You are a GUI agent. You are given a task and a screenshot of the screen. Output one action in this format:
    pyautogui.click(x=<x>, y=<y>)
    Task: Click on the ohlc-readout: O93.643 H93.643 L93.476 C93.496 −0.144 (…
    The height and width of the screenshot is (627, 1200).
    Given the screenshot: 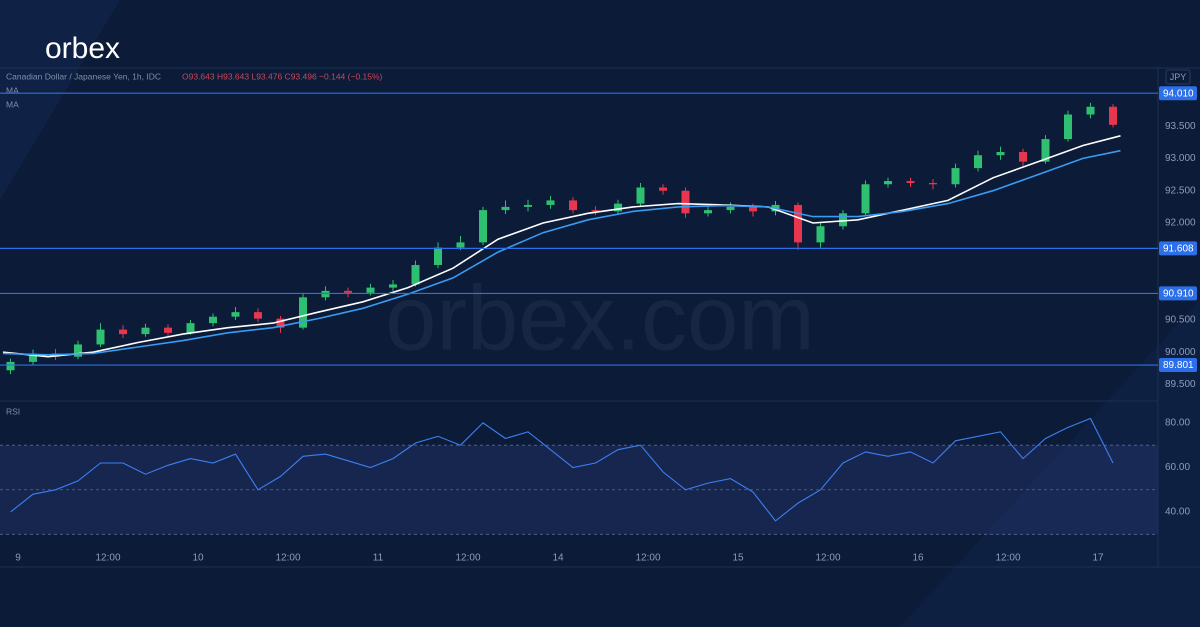 What is the action you would take?
    pyautogui.click(x=282, y=76)
    